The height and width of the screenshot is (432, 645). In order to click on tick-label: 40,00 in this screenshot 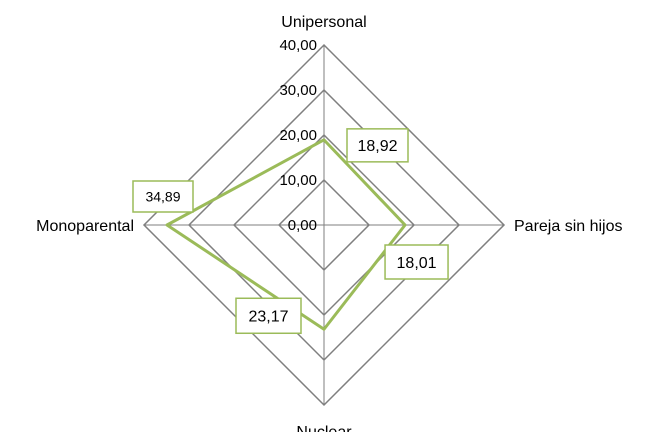, I will do `click(298, 45)`.